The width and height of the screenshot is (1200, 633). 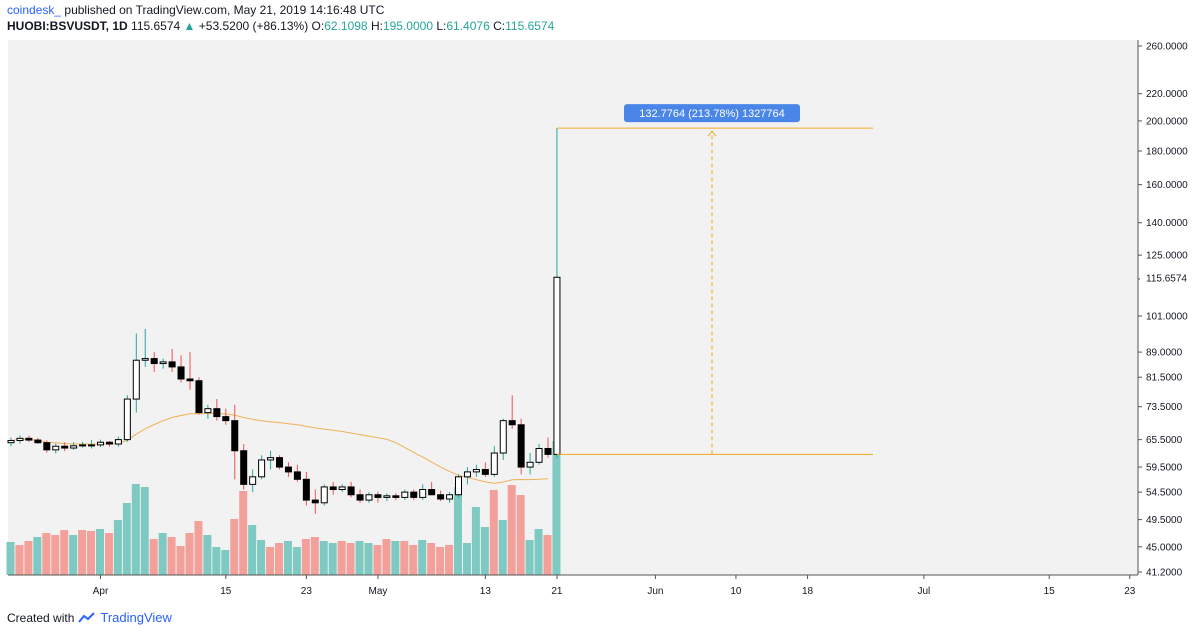 What do you see at coordinates (714, 279) in the screenshot?
I see `price-range-measure: 132.7764 (213.78%) 1327764` at bounding box center [714, 279].